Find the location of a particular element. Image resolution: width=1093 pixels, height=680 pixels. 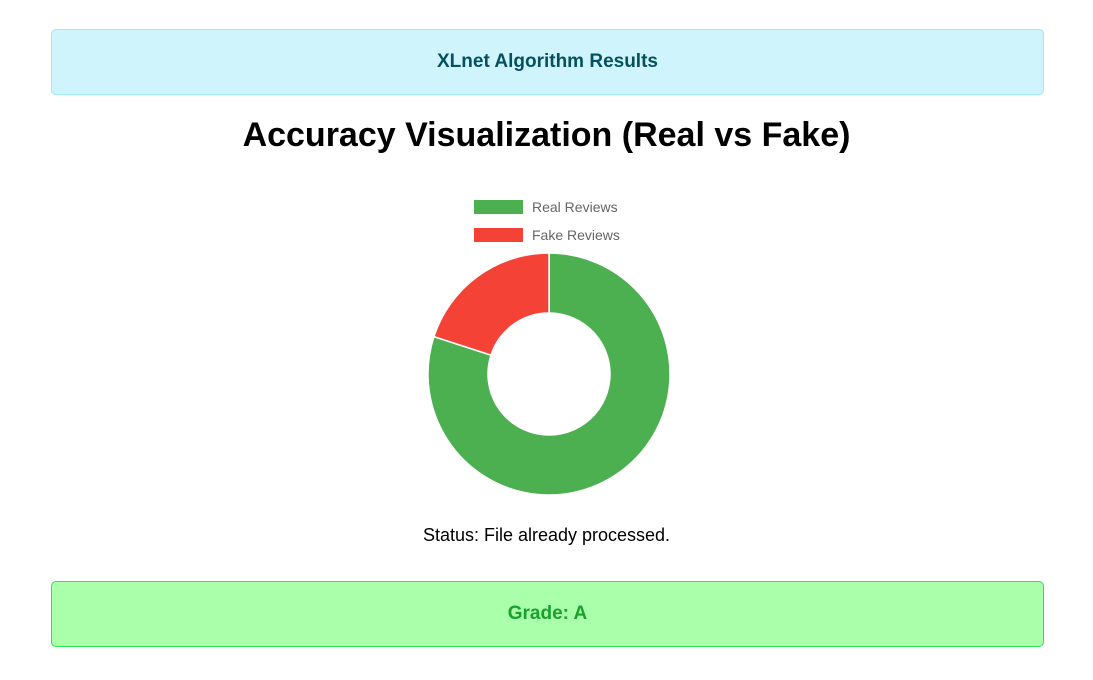

status-text: Status: File already processed. is located at coordinates (546, 535).